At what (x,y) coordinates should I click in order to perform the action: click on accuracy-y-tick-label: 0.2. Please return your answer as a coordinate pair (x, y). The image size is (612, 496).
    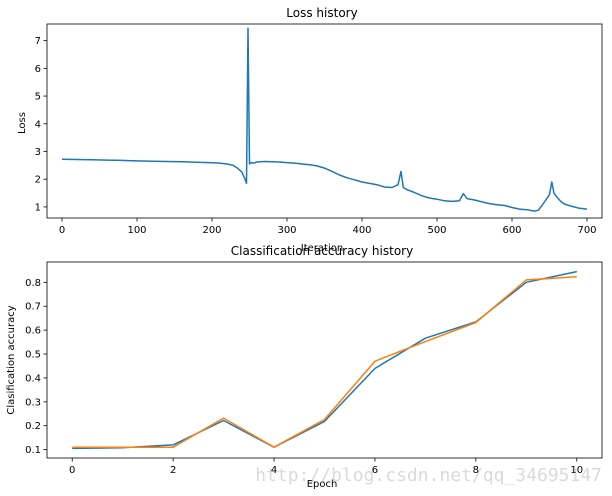
    Looking at the image, I should click on (33, 426).